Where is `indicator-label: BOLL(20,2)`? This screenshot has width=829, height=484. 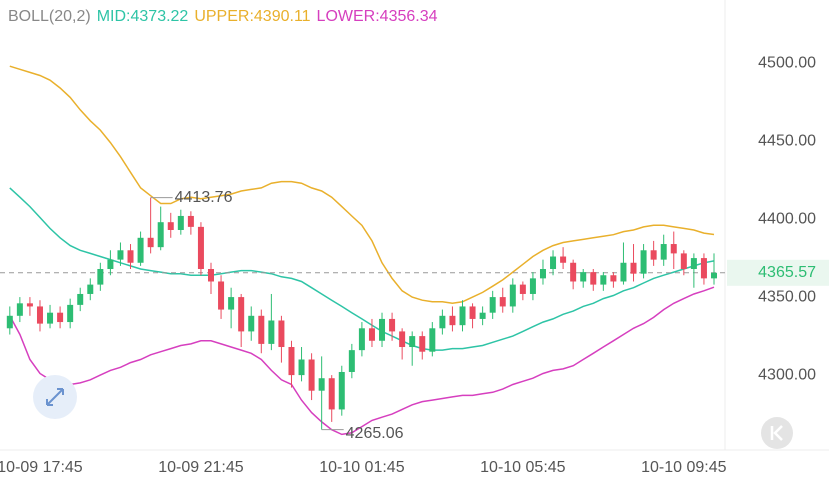
indicator-label: BOLL(20,2) is located at coordinates (49, 16).